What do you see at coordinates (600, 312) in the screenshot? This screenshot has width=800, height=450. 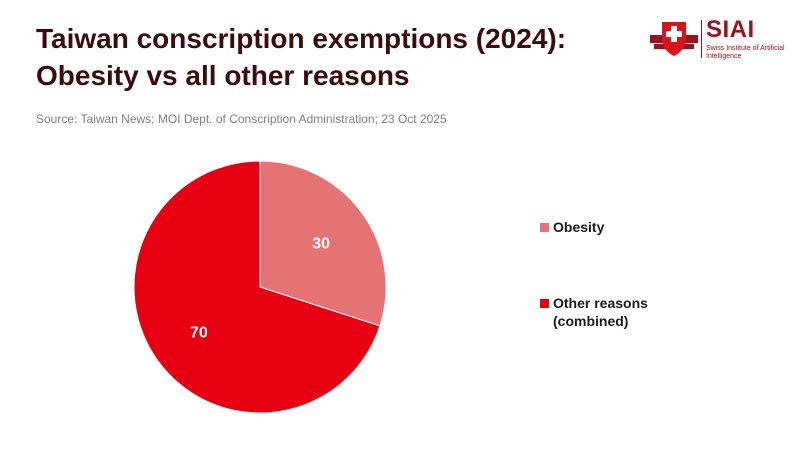 I see `legend-label-other: Other reasons (combined)` at bounding box center [600, 312].